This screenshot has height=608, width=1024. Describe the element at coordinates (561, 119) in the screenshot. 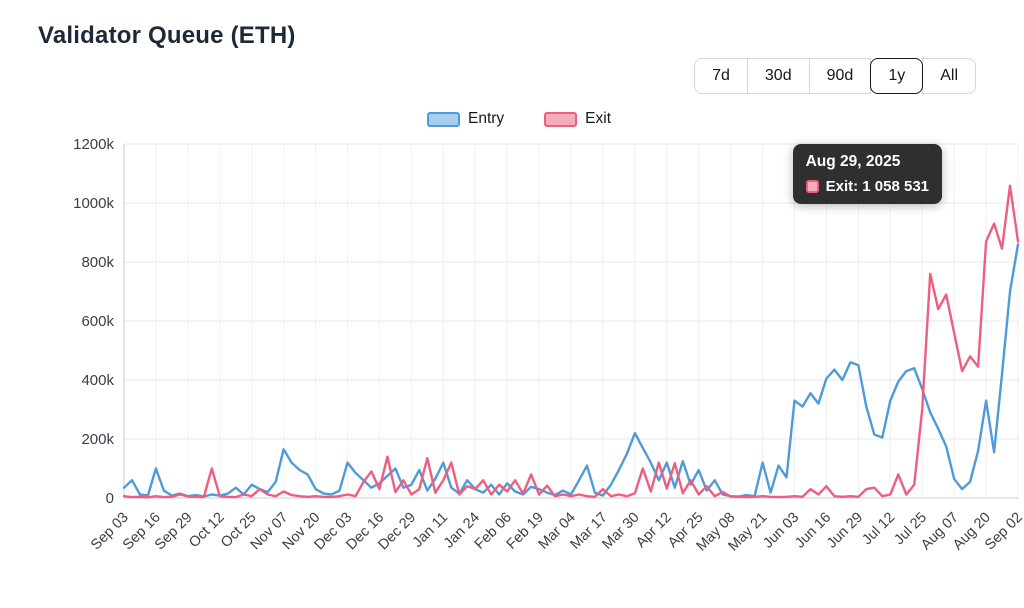

I see `exit-swatch-icon` at that location.